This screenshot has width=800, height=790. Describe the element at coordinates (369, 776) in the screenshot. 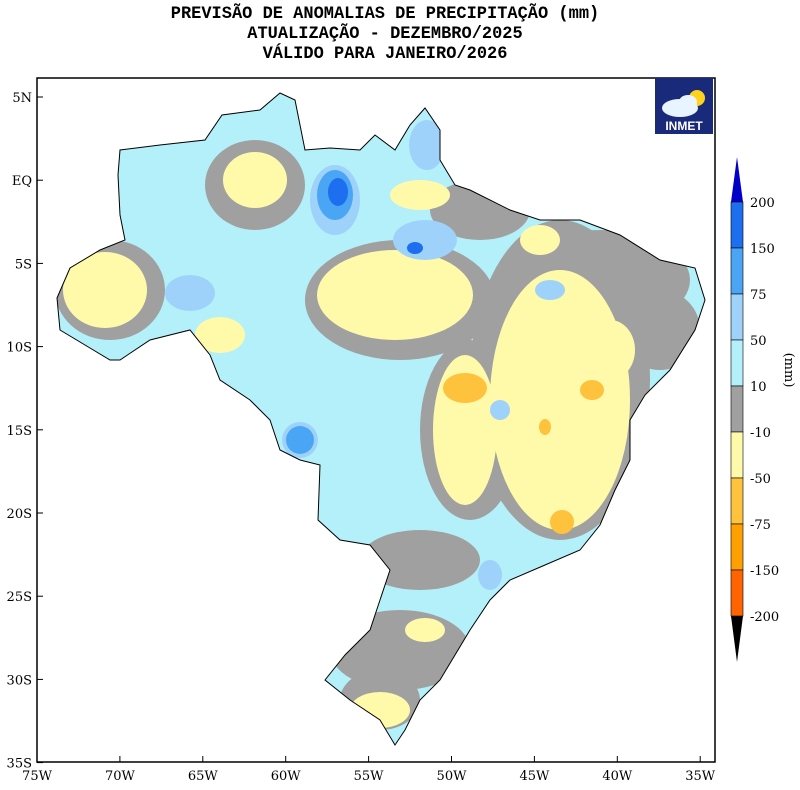

I see `lon-tick-label: 55W` at that location.